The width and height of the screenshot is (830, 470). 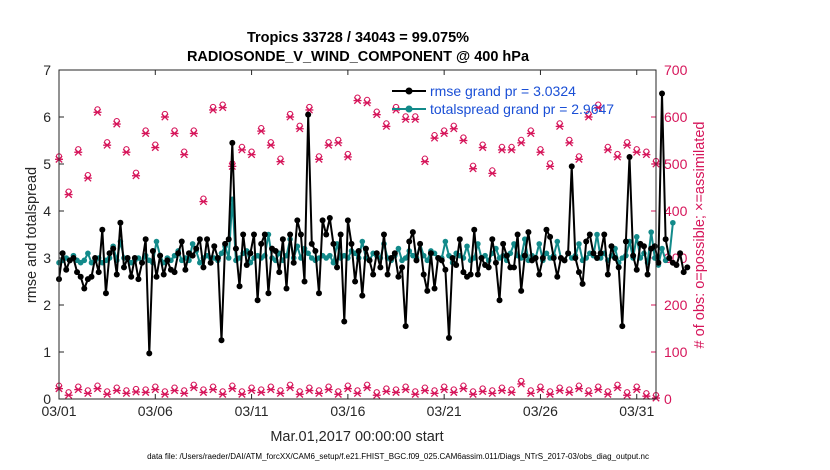 What do you see at coordinates (409, 91) in the screenshot?
I see `legend-rmse-marker` at bounding box center [409, 91].